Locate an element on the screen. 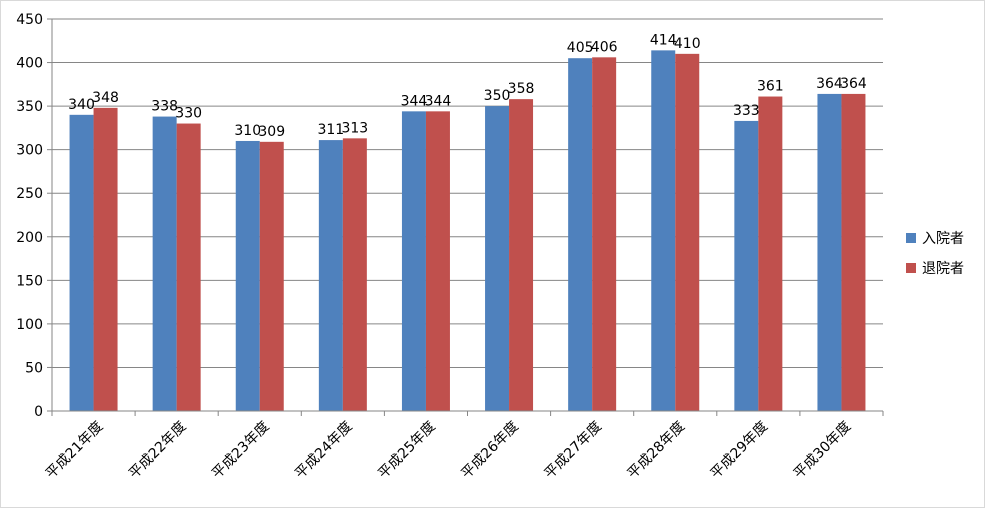 The width and height of the screenshot is (985, 509). data-label: 405 is located at coordinates (580, 48).